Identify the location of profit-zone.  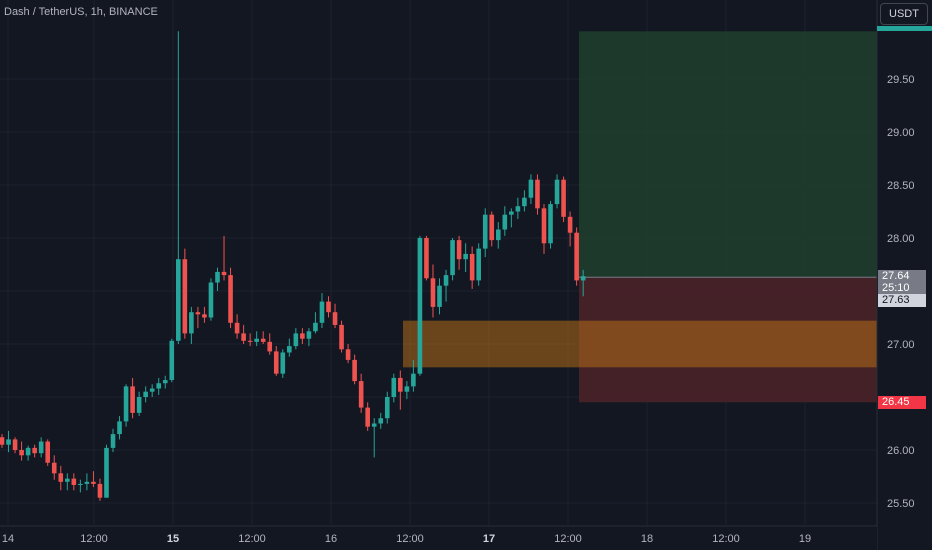
(728, 154).